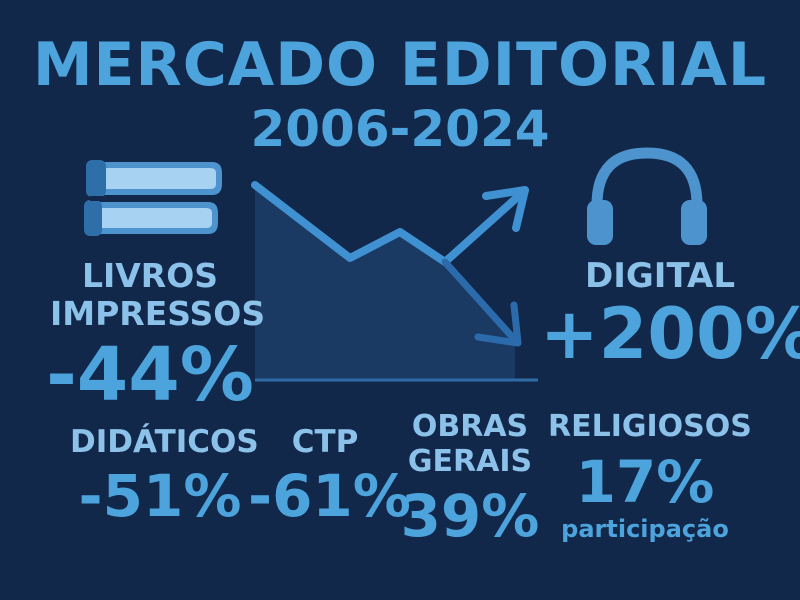  Describe the element at coordinates (150, 275) in the screenshot. I see `printed-books-label-line1: LIVROS` at that location.